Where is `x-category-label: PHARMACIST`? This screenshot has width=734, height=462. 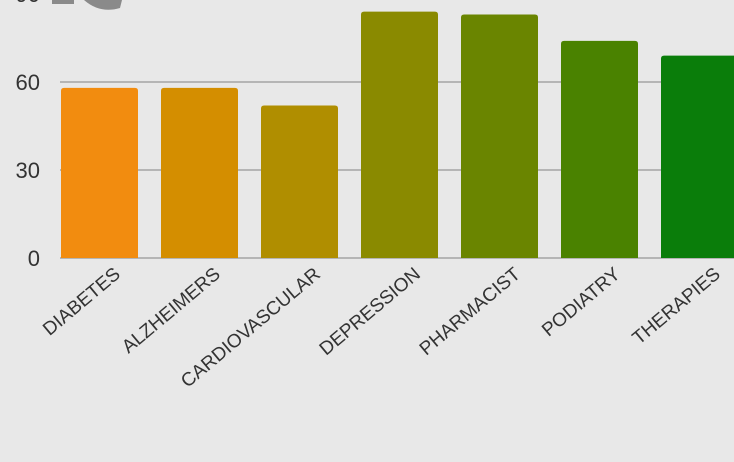 x-category-label: PHARMACIST is located at coordinates (470, 311).